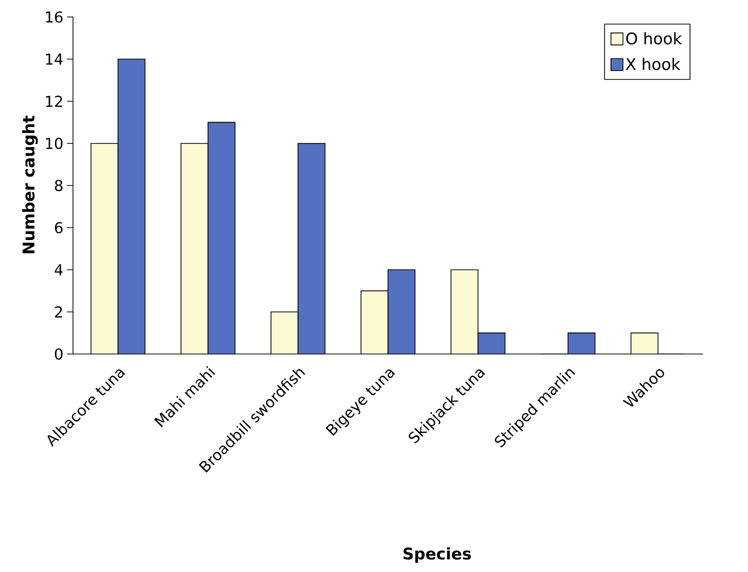  What do you see at coordinates (653, 64) in the screenshot?
I see `legend-label: X hook` at bounding box center [653, 64].